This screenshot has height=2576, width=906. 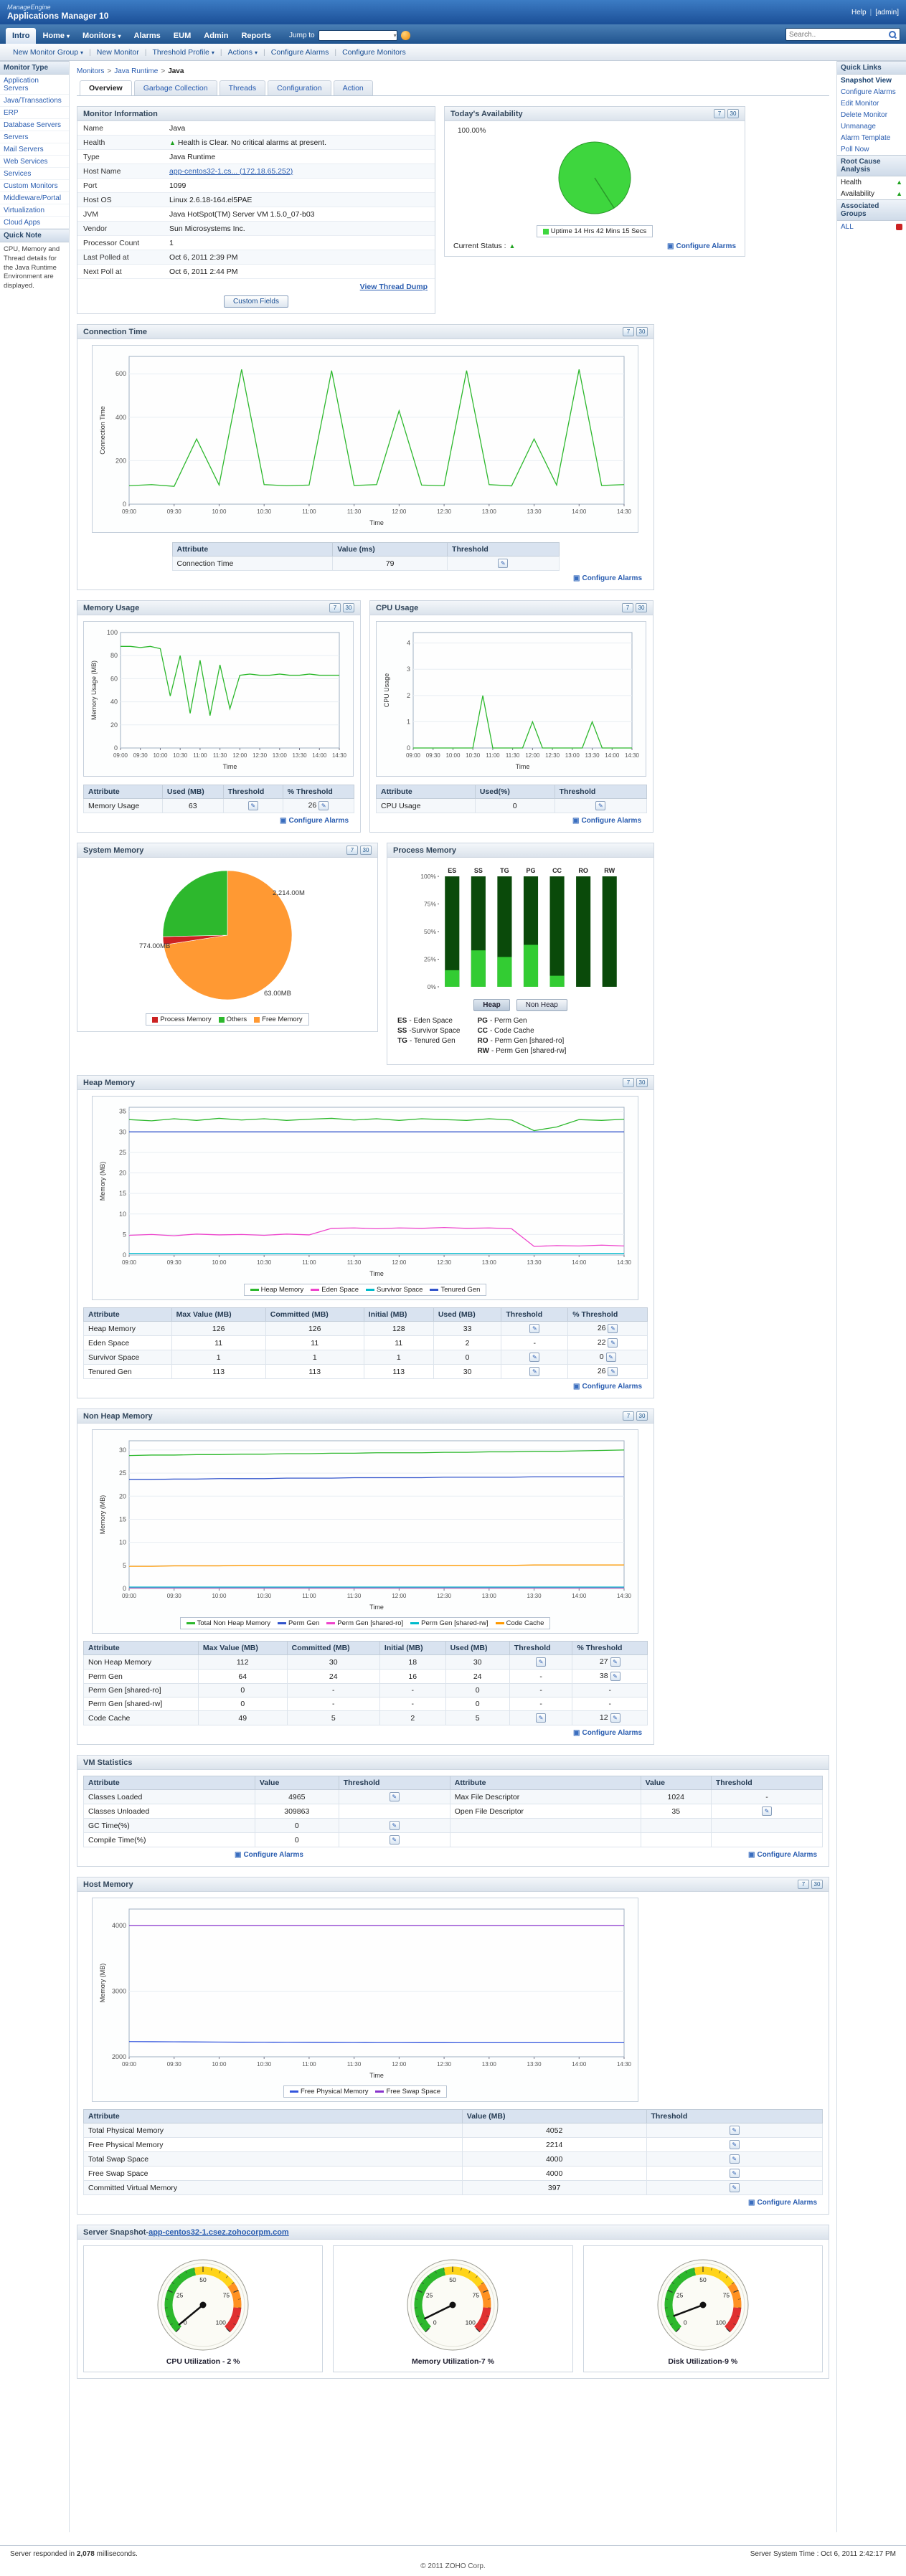 What do you see at coordinates (34, 186) in the screenshot?
I see `sidebar-item-custom-monitors: Custom Monitors` at bounding box center [34, 186].